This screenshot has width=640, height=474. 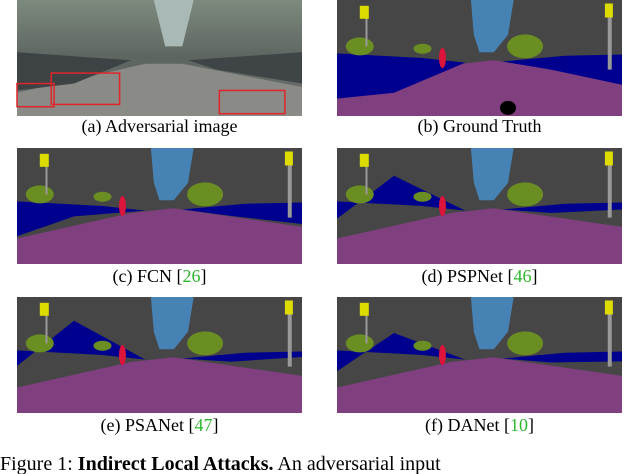 I want to click on panel: (b) Ground Truth, so click(x=479, y=68).